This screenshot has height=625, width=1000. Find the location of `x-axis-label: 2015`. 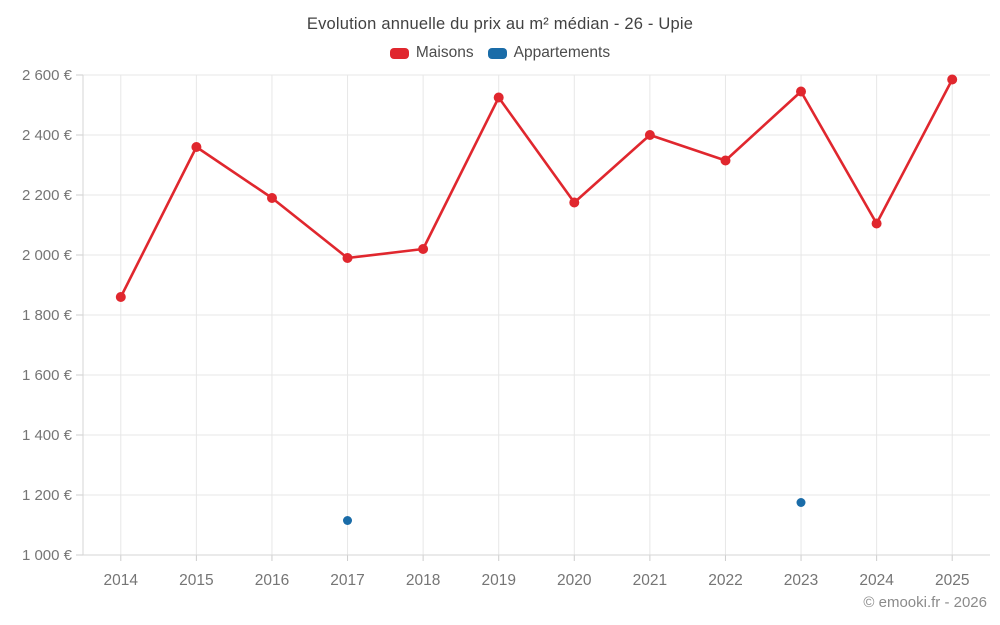

x-axis-label: 2015 is located at coordinates (196, 580).